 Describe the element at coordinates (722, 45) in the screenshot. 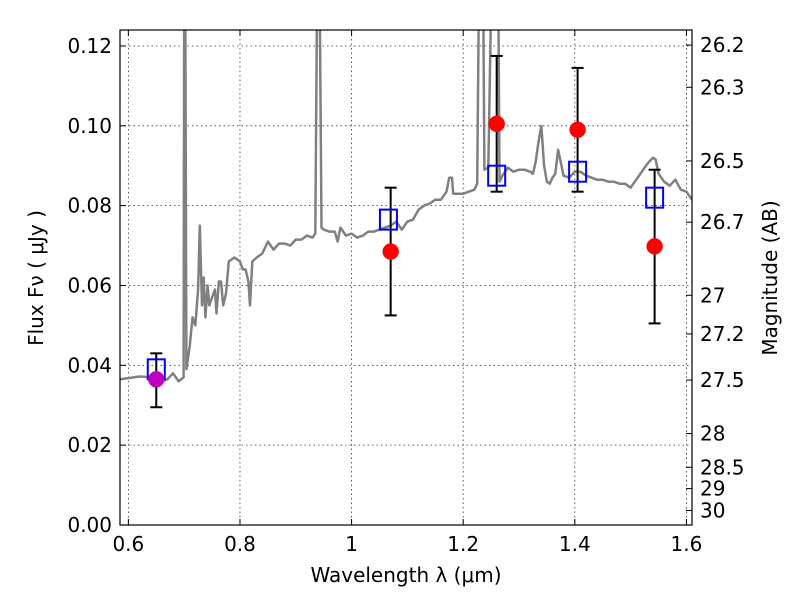

I see `right-tick-label: 26.2` at that location.